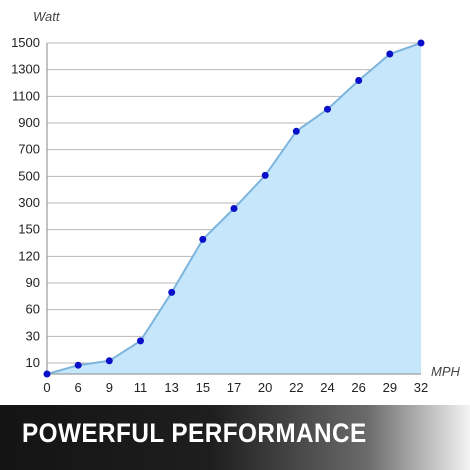 The image size is (470, 470). I want to click on x-tick-label: 0, so click(46, 387).